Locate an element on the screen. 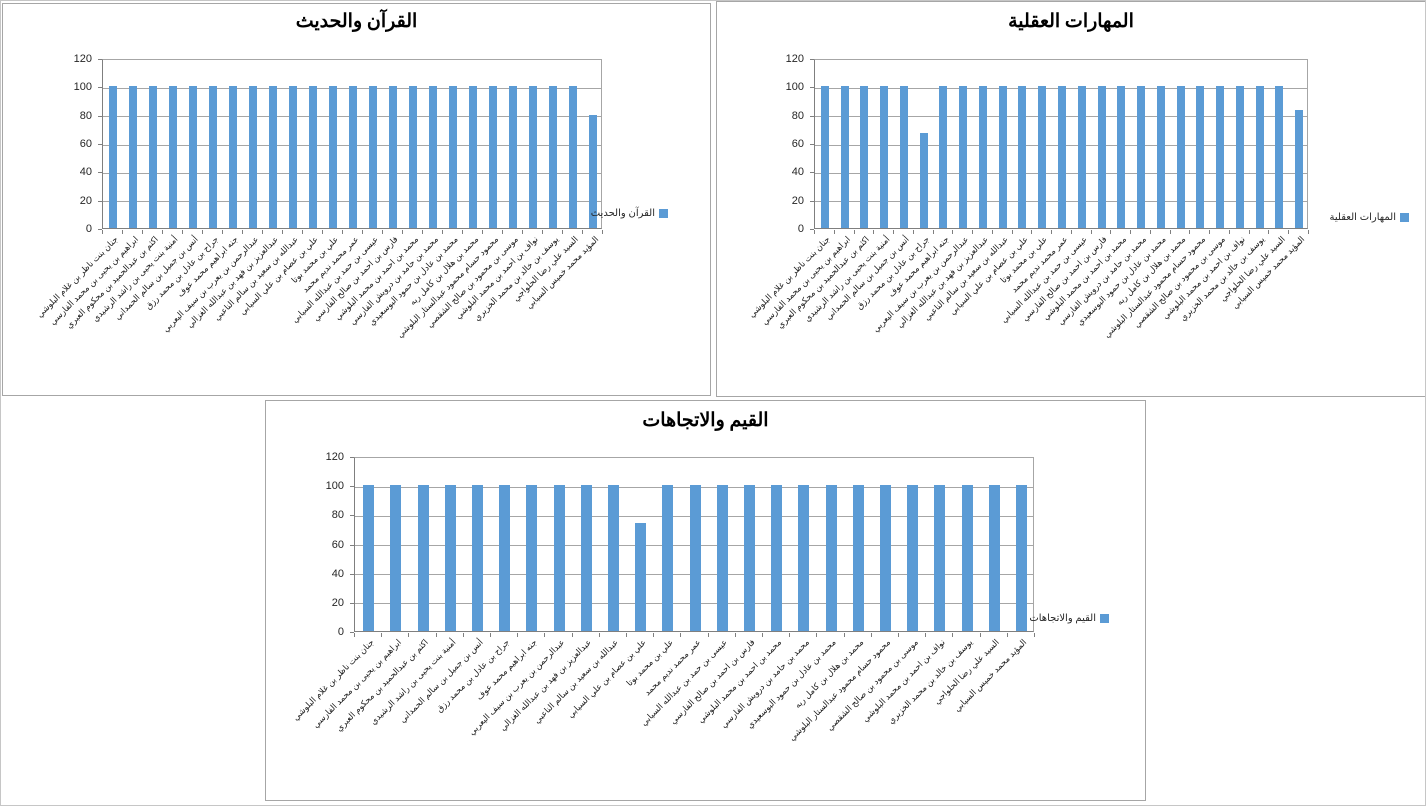 The width and height of the screenshot is (1426, 806). chart-title: المهارات العقلية is located at coordinates (1071, 21).